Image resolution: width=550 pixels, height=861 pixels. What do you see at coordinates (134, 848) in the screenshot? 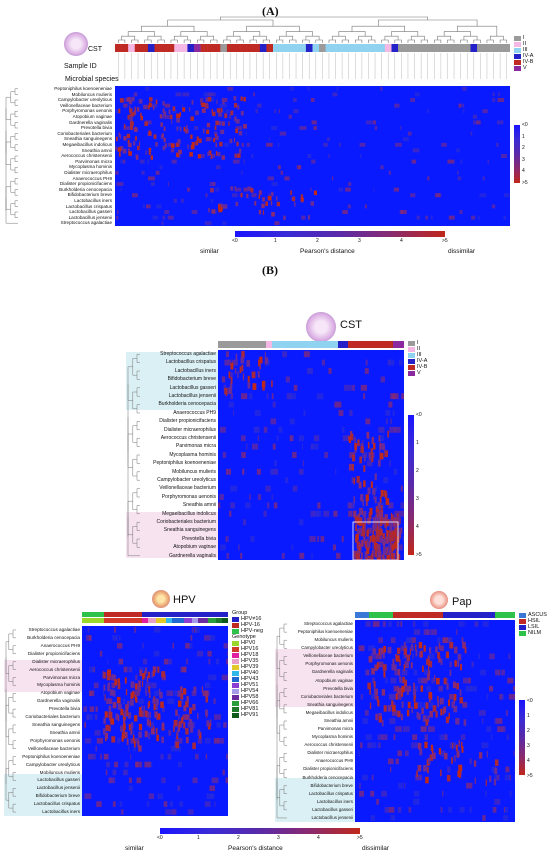
I see `similar-label-bottom: similar` at bounding box center [134, 848].